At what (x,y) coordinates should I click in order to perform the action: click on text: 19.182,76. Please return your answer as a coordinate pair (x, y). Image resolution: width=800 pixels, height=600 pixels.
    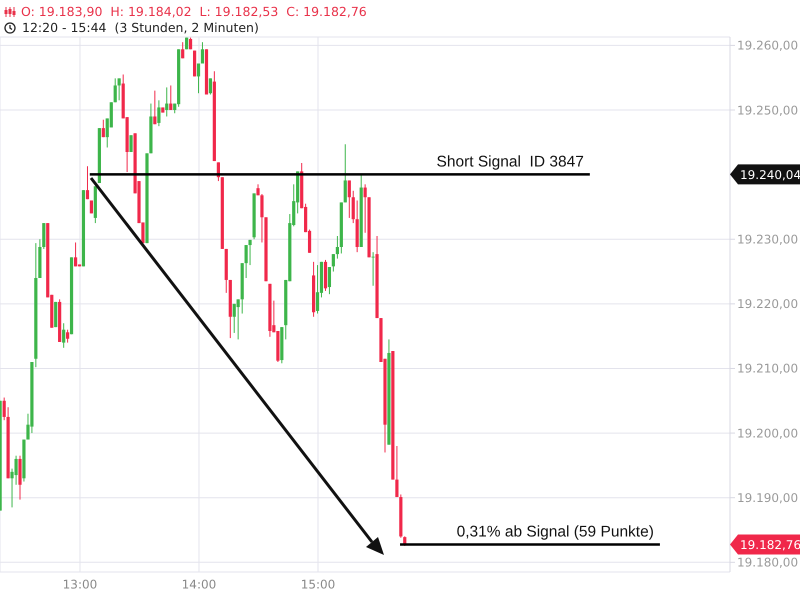
    Looking at the image, I should click on (770, 545).